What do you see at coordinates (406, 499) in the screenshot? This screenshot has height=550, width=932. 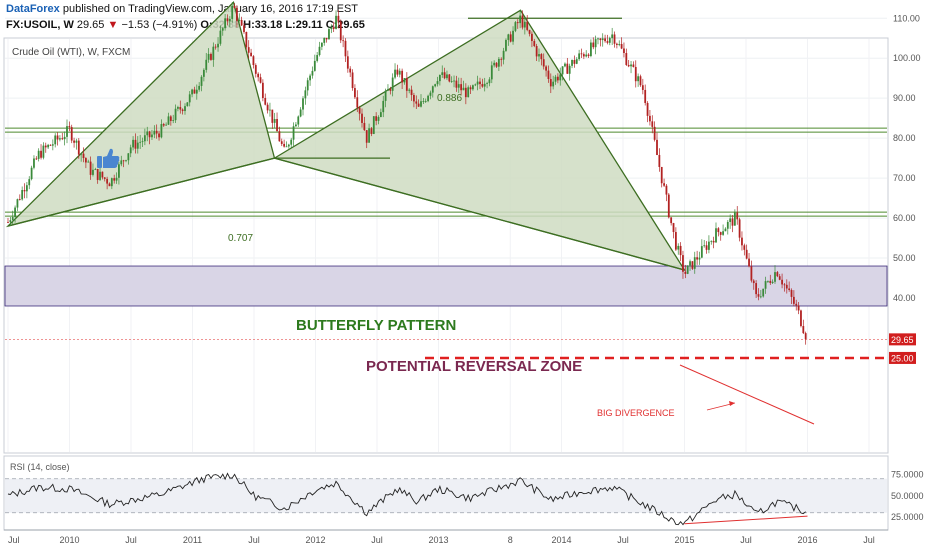 I see `rsi-line` at bounding box center [406, 499].